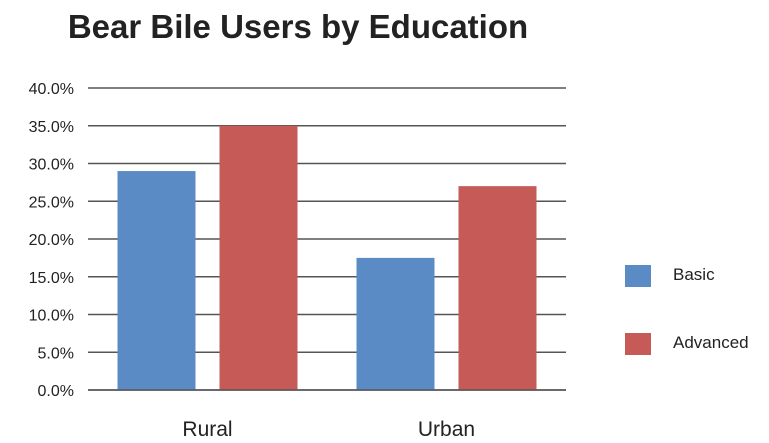 Image resolution: width=769 pixels, height=443 pixels. Describe the element at coordinates (298, 26) in the screenshot. I see `chart-title: Bear Bile Users by Education` at that location.